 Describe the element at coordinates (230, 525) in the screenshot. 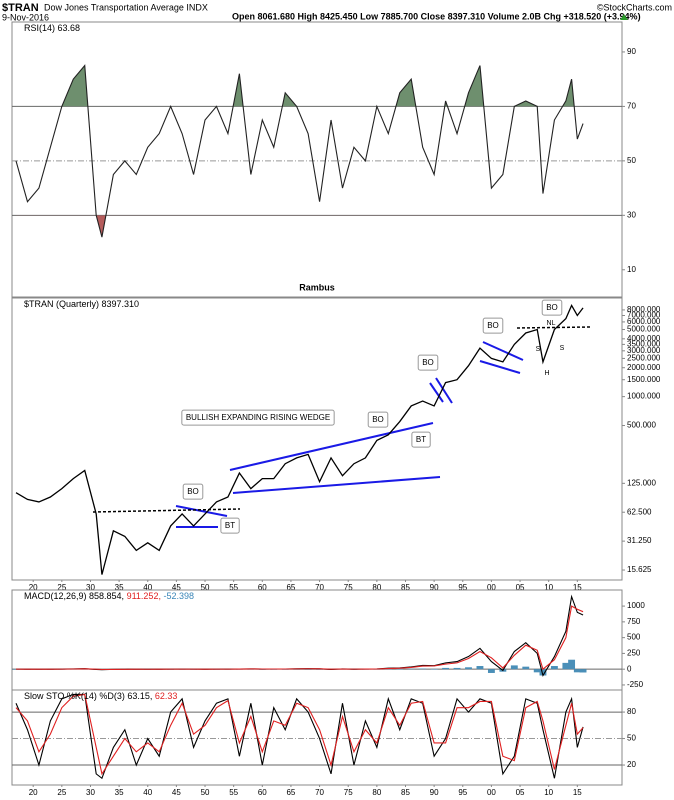

I see `annotation: BT` at that location.